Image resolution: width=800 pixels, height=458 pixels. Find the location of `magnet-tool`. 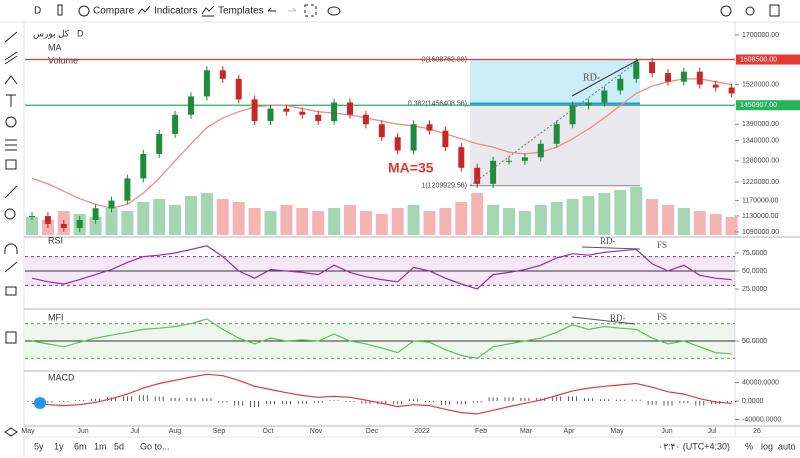

magnet-tool is located at coordinates (11, 248).